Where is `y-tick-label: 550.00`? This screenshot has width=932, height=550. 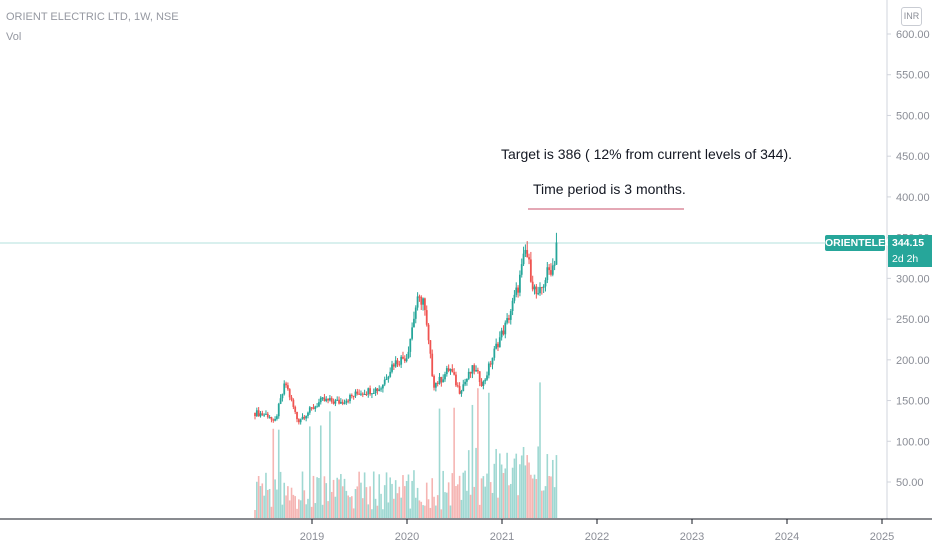
y-tick-label: 550.00 is located at coordinates (913, 76).